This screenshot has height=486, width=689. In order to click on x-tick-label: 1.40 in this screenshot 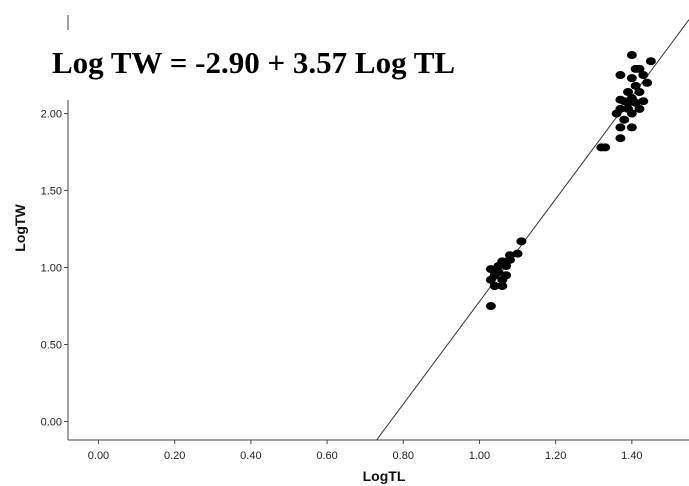, I will do `click(631, 456)`.